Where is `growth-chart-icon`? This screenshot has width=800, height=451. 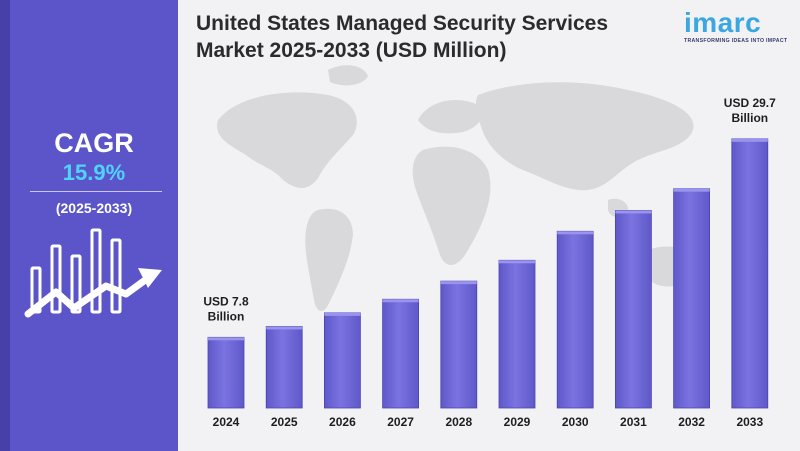 growth-chart-icon is located at coordinates (93, 273).